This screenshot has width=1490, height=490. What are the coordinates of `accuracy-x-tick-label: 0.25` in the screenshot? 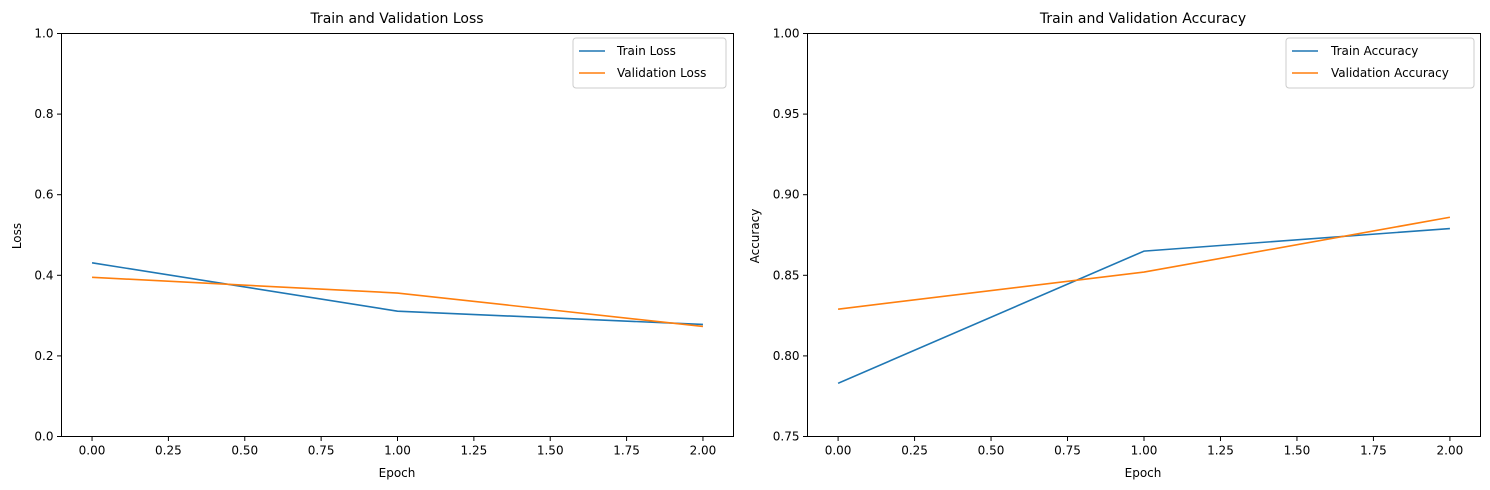 It's located at (914, 451).